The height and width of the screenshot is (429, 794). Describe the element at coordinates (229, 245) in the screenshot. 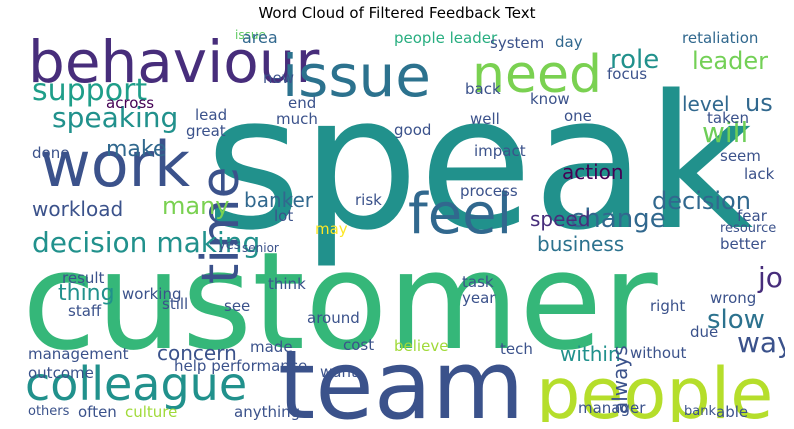

I see `word-yes: yes` at that location.